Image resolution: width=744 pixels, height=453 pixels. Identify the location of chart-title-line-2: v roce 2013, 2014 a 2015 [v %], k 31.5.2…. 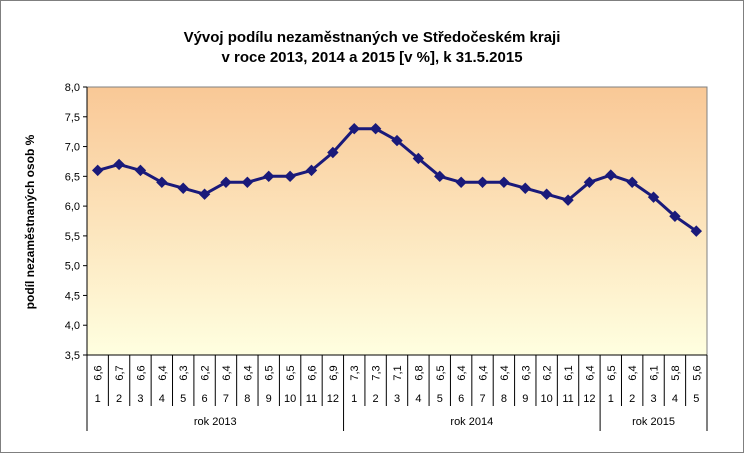
(371, 57).